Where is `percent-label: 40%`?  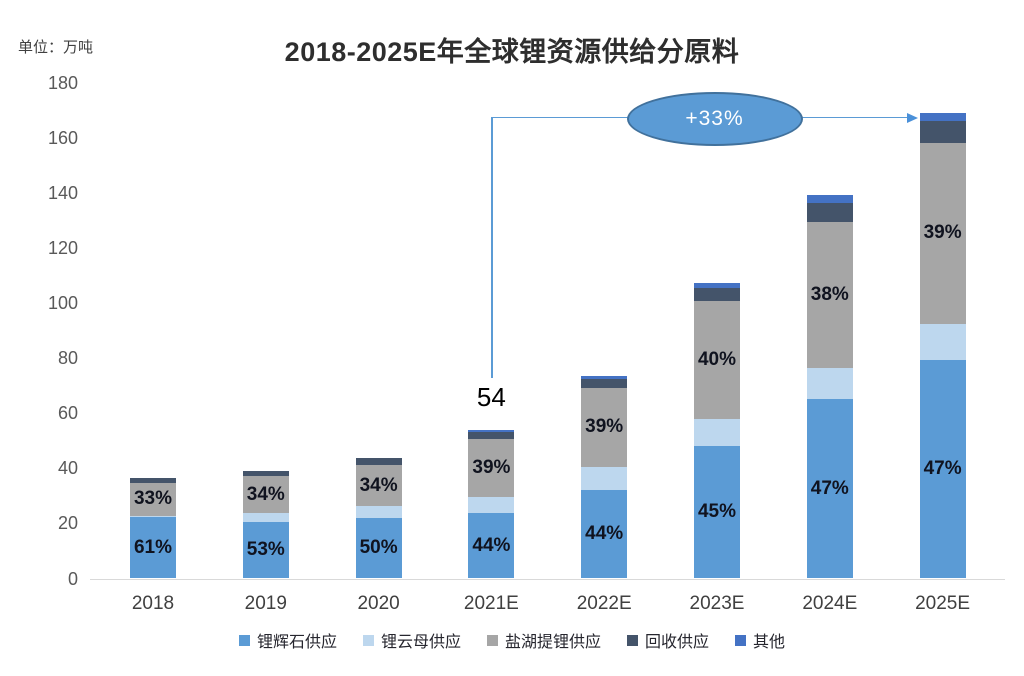
percent-label: 40% is located at coordinates (717, 359).